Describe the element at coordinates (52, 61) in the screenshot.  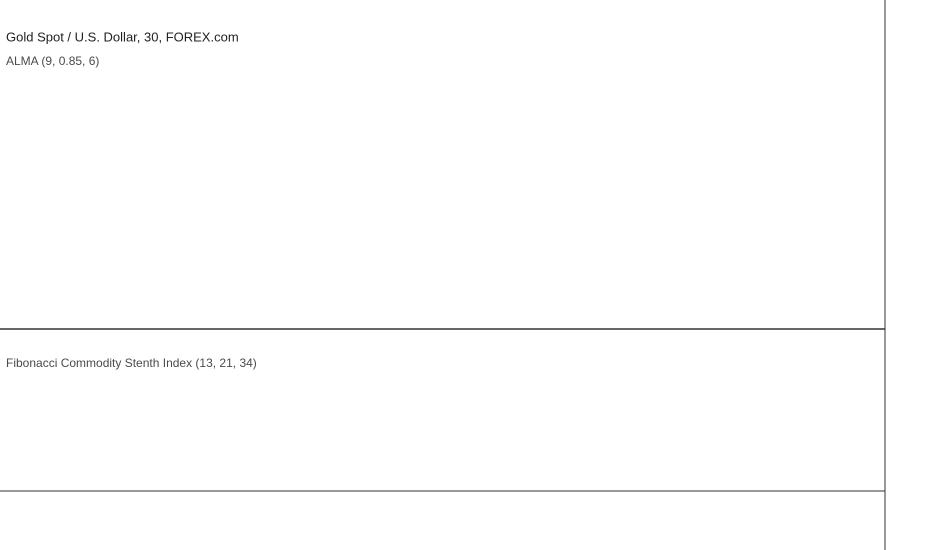
I see `indicator-label: ALMA (9, 0.85, 6)` at that location.